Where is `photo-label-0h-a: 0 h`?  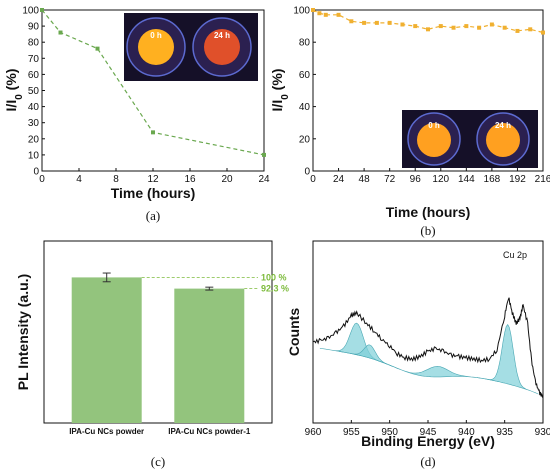 photo-label-0h-a: 0 h is located at coordinates (156, 35).